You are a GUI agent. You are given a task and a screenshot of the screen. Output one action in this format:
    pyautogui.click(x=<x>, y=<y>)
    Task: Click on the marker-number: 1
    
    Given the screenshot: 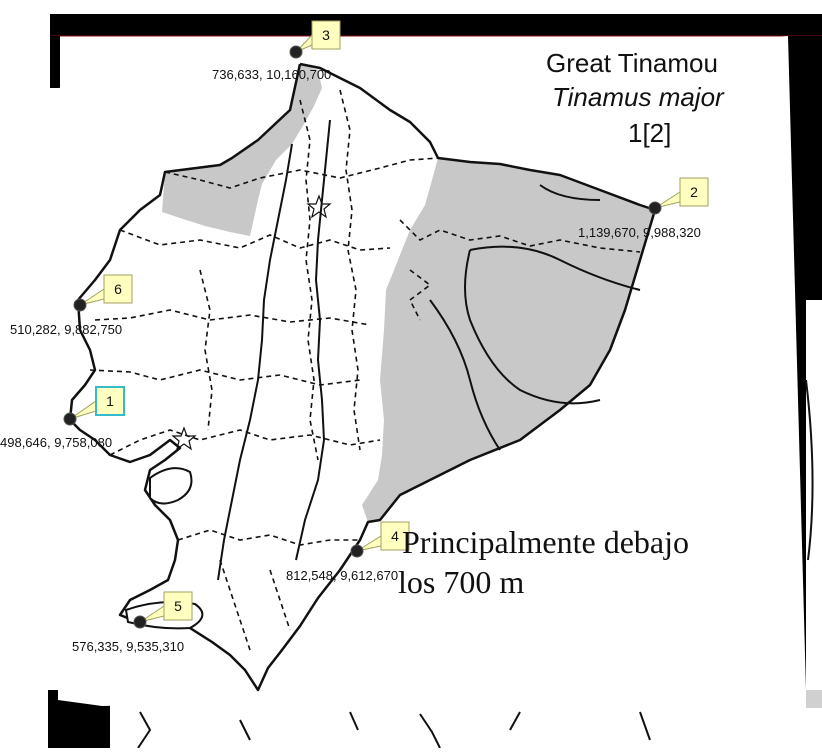 What is the action you would take?
    pyautogui.click(x=110, y=401)
    